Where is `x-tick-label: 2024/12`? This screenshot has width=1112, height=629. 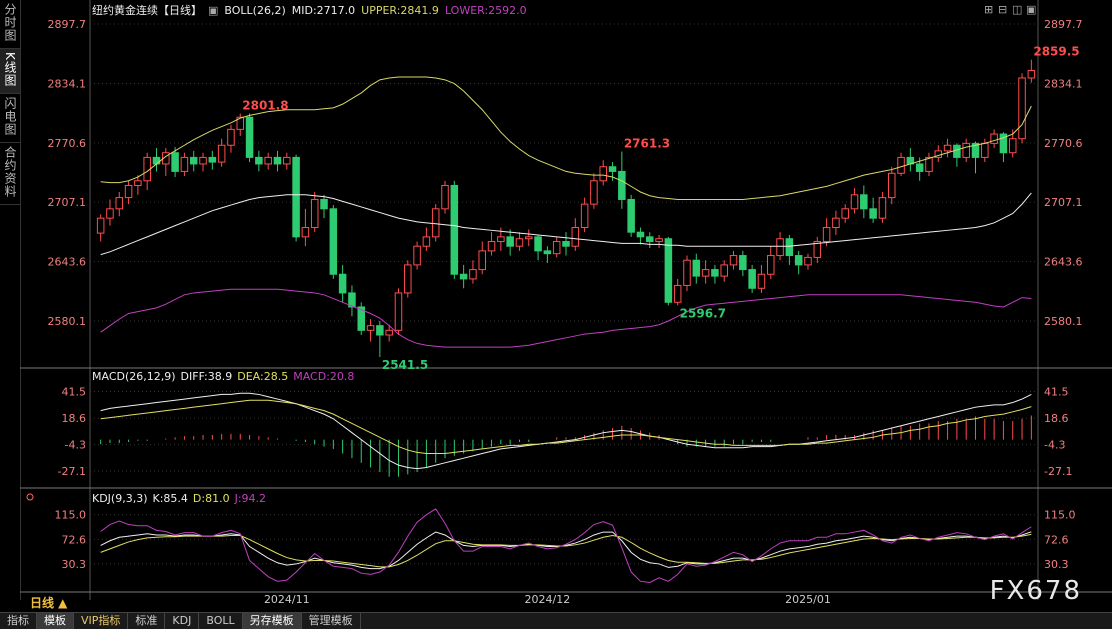
x-tick-label: 2024/12 is located at coordinates (548, 599).